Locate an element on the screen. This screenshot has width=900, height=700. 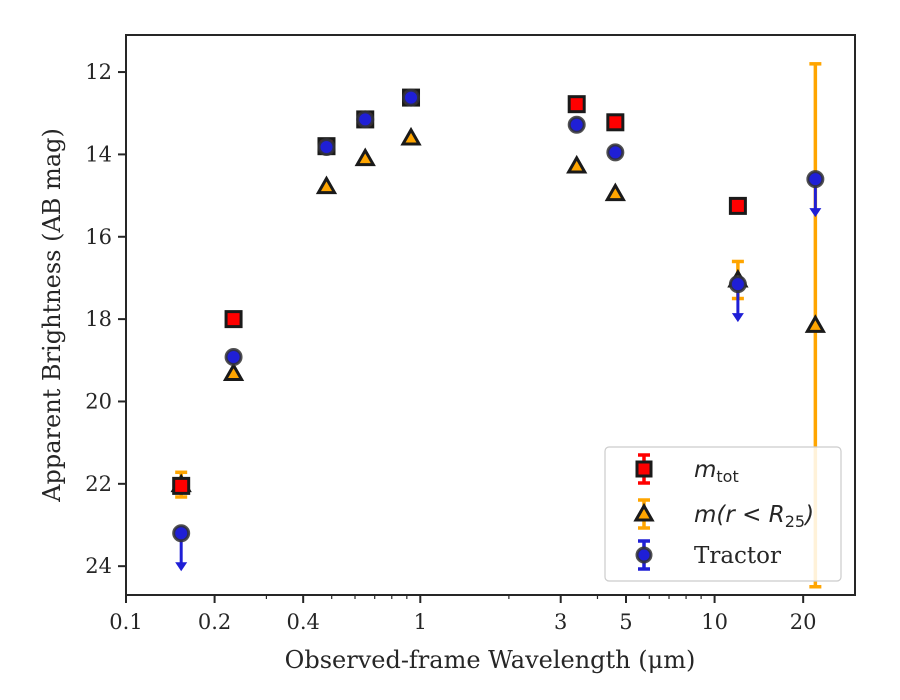
y-tick-label: 12 is located at coordinates (98, 72).